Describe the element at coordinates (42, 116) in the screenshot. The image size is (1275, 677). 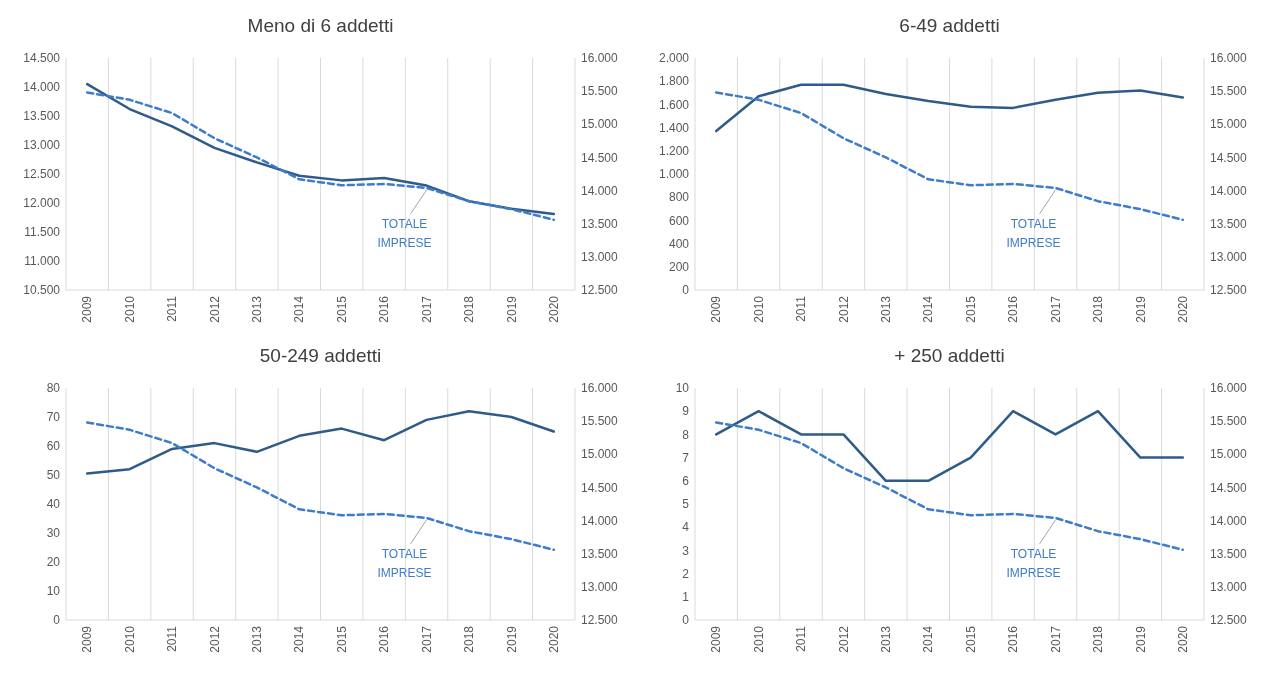
I see `y-tick-label: 13.500` at that location.